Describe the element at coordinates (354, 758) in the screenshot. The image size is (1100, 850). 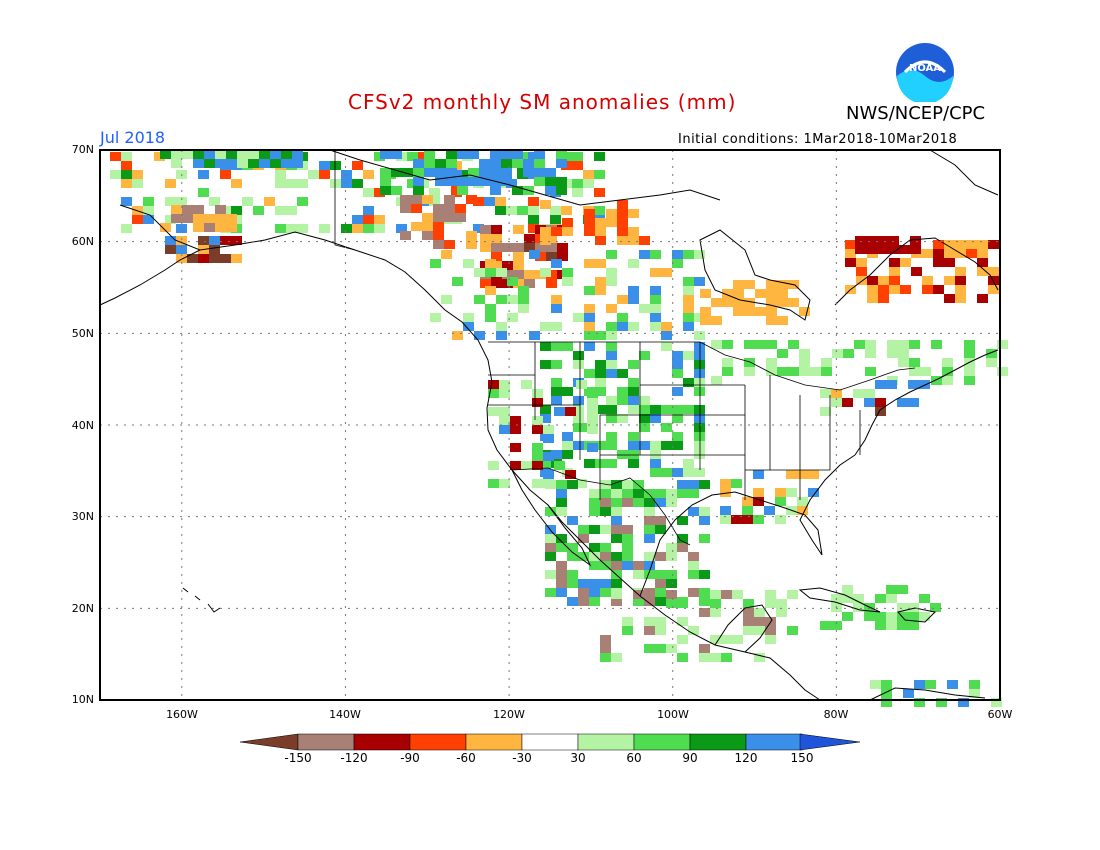
I see `colorbar-label: -120` at that location.